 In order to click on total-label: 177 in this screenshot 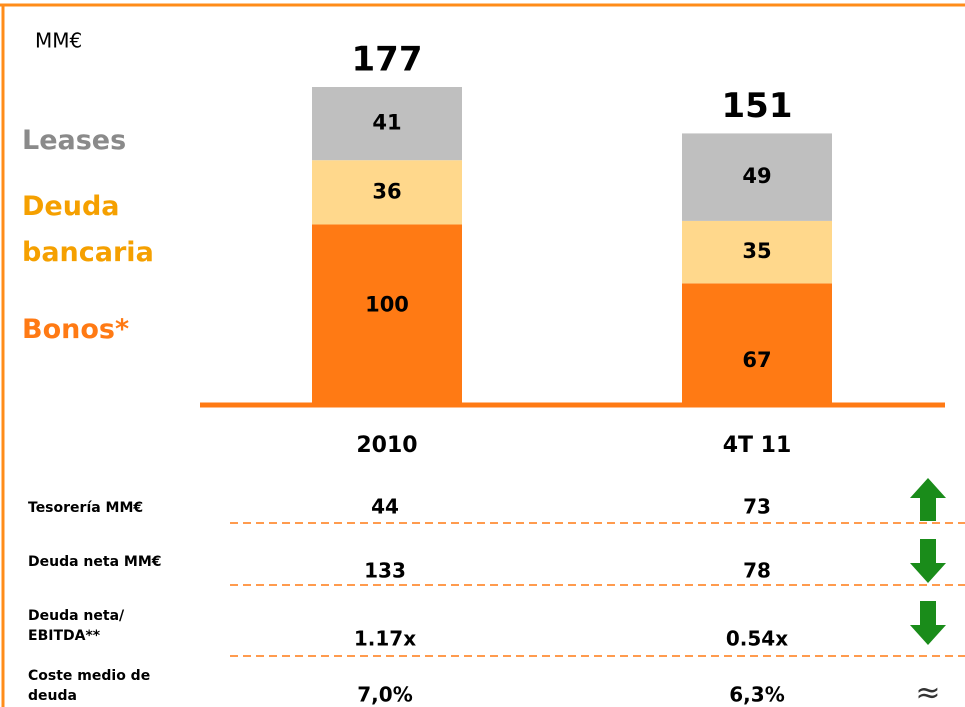, I will do `click(387, 60)`.